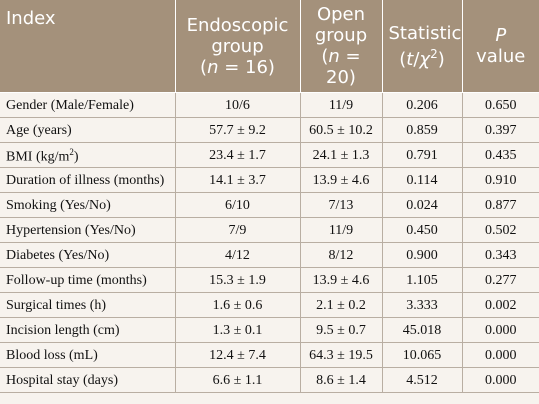 Image resolution: width=539 pixels, height=404 pixels. What do you see at coordinates (237, 280) in the screenshot?
I see `table-cell: 15.3 ± 1.9` at bounding box center [237, 280].